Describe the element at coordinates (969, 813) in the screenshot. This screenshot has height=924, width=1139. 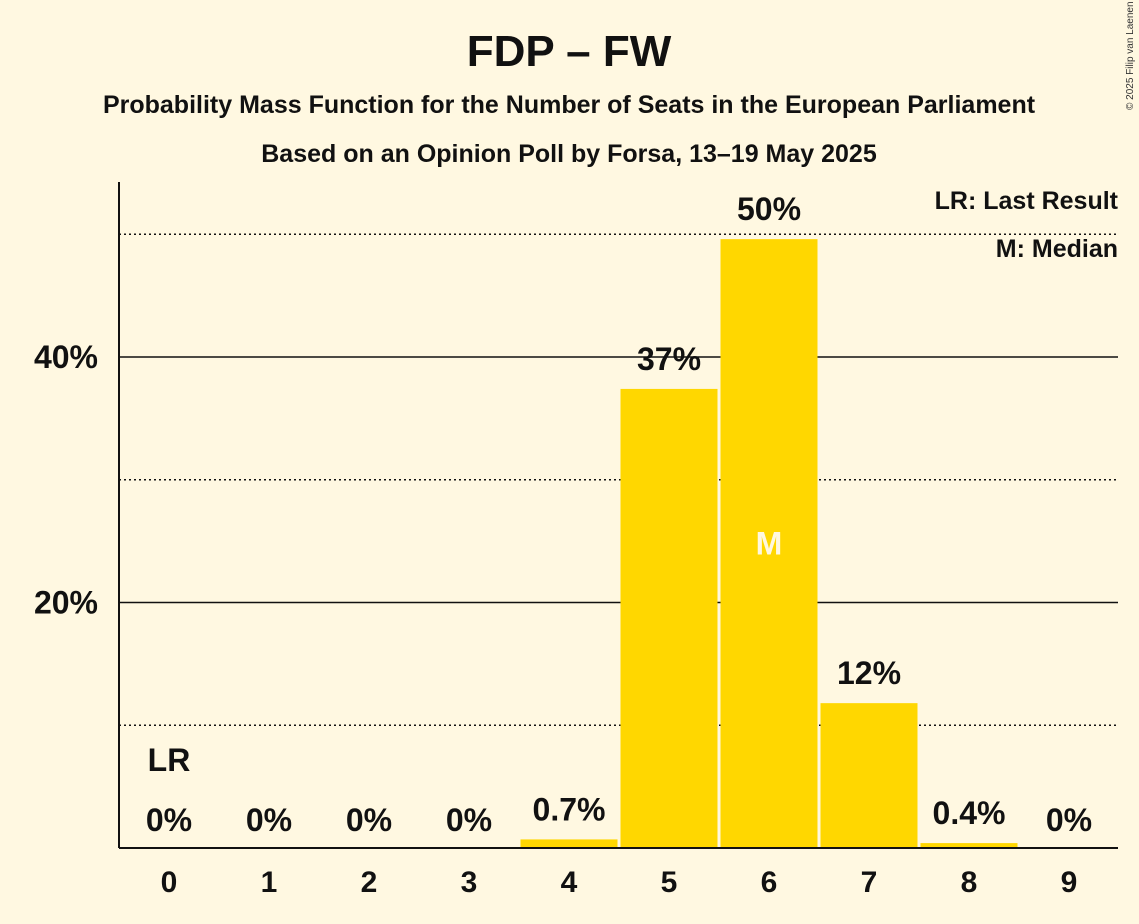
I see `data-label-seat-8: 0.4%` at that location.